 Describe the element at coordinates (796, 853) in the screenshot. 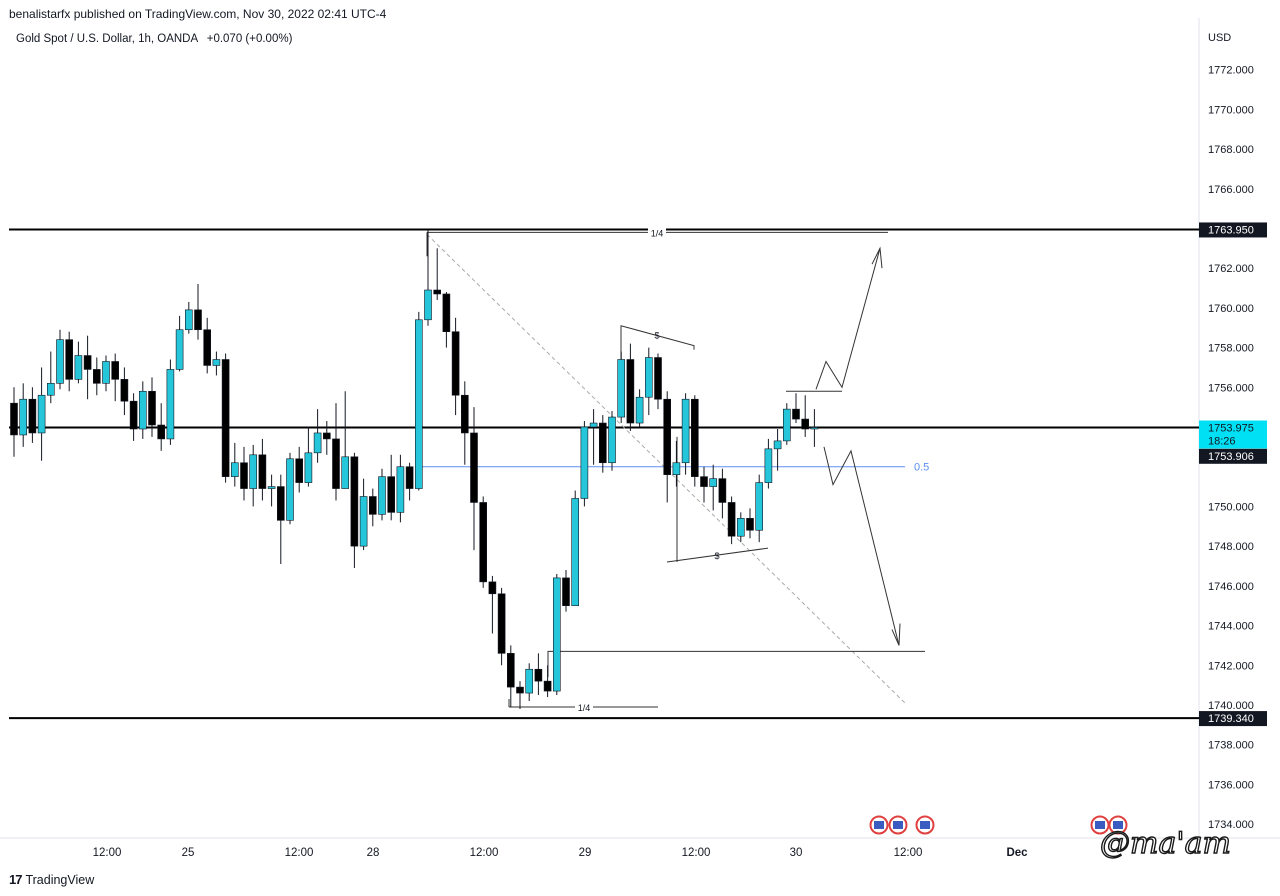

I see `time-tick-label: 30` at that location.